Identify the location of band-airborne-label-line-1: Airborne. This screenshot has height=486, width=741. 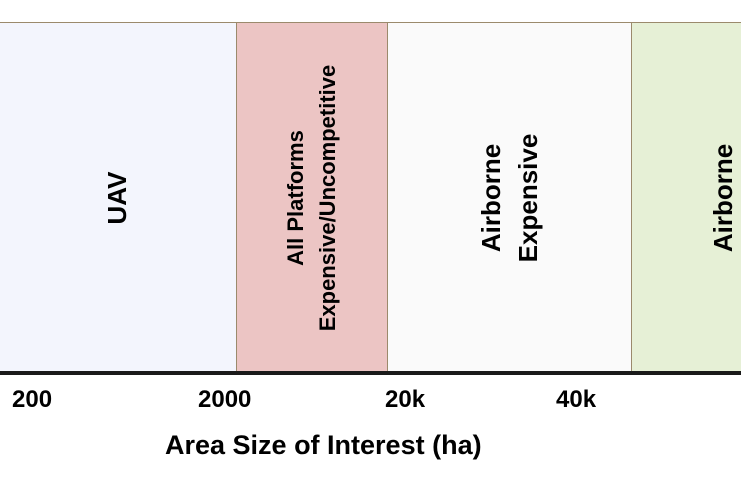
(723, 197).